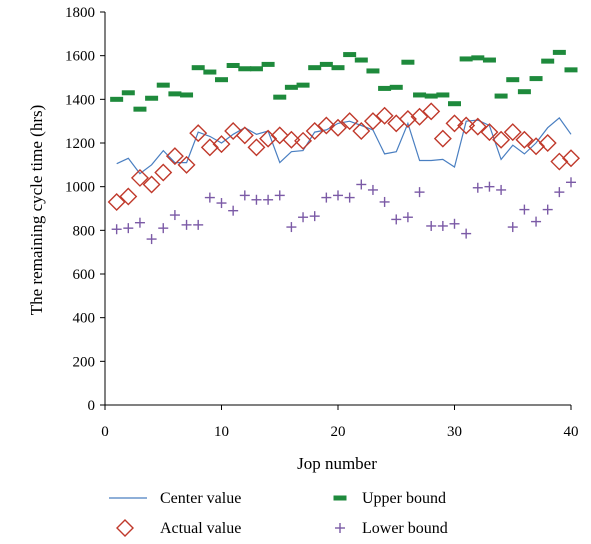  Describe the element at coordinates (92, 406) in the screenshot. I see `y-tick-label: 0` at that location.